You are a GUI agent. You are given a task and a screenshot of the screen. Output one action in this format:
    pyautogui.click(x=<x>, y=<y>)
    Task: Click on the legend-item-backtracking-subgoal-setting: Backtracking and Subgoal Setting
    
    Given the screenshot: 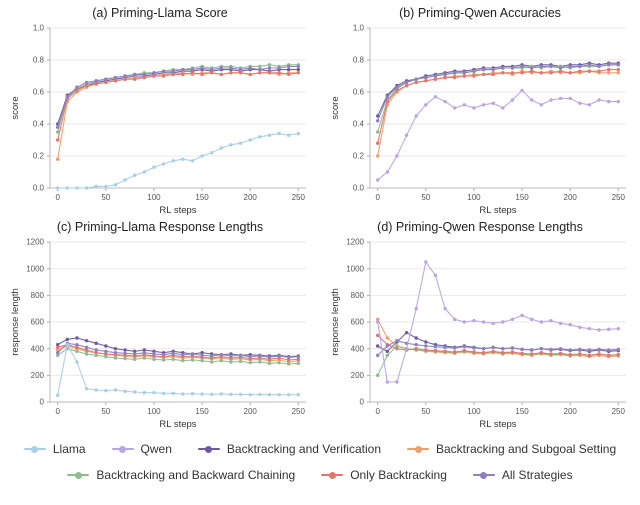 What is the action you would take?
    pyautogui.click(x=511, y=449)
    